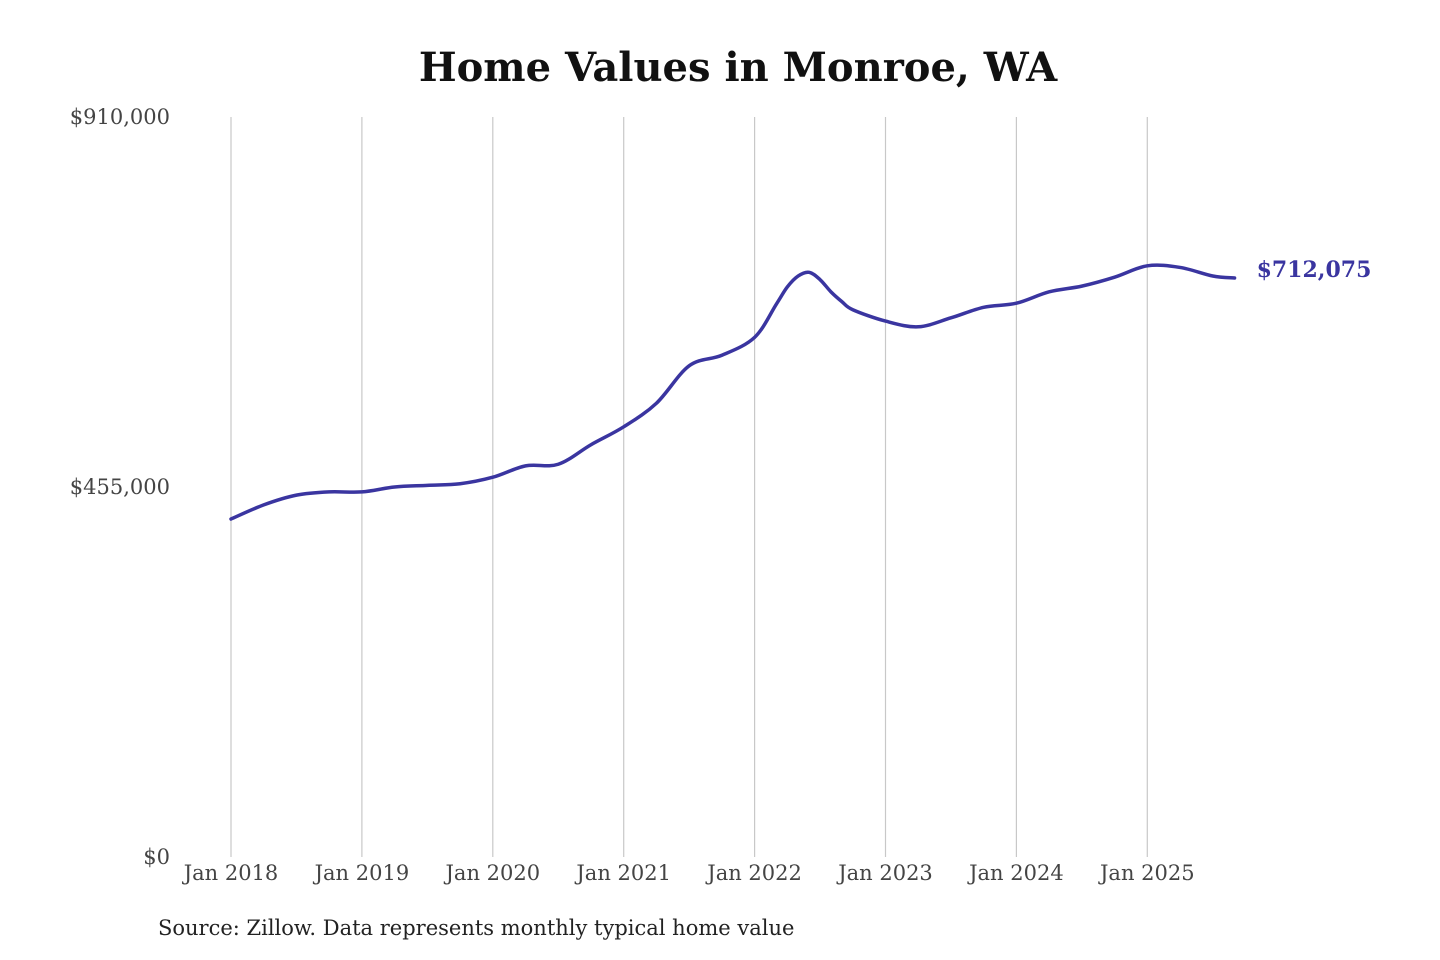 This screenshot has width=1440, height=960. I want to click on chart-title: Home Values in Monroe, WA, so click(738, 67).